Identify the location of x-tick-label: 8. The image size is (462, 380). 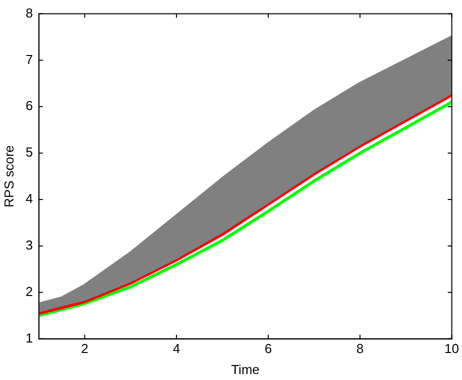
(360, 348).